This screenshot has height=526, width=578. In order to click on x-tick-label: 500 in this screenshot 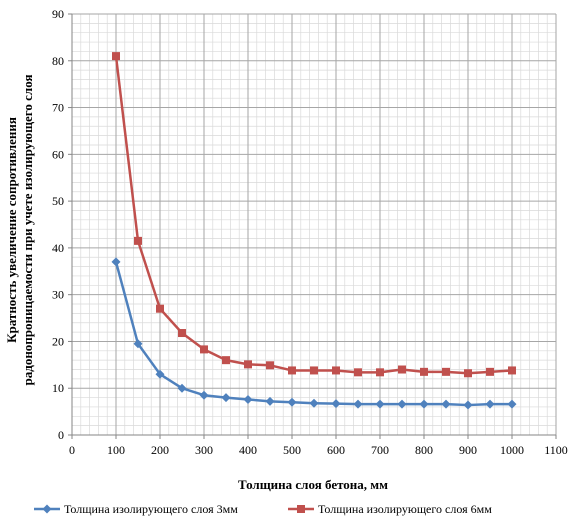, I will do `click(292, 450)`.